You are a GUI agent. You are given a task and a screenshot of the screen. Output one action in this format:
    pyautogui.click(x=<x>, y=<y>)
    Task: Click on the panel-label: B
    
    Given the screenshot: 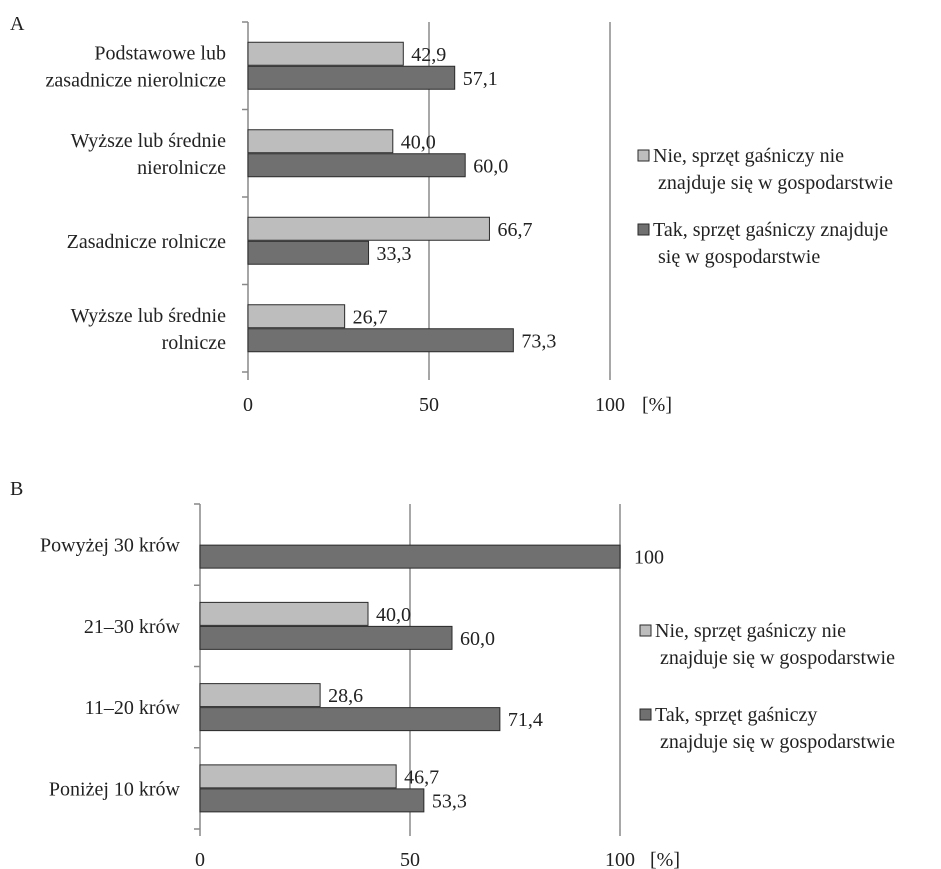 What is the action you would take?
    pyautogui.click(x=16, y=489)
    